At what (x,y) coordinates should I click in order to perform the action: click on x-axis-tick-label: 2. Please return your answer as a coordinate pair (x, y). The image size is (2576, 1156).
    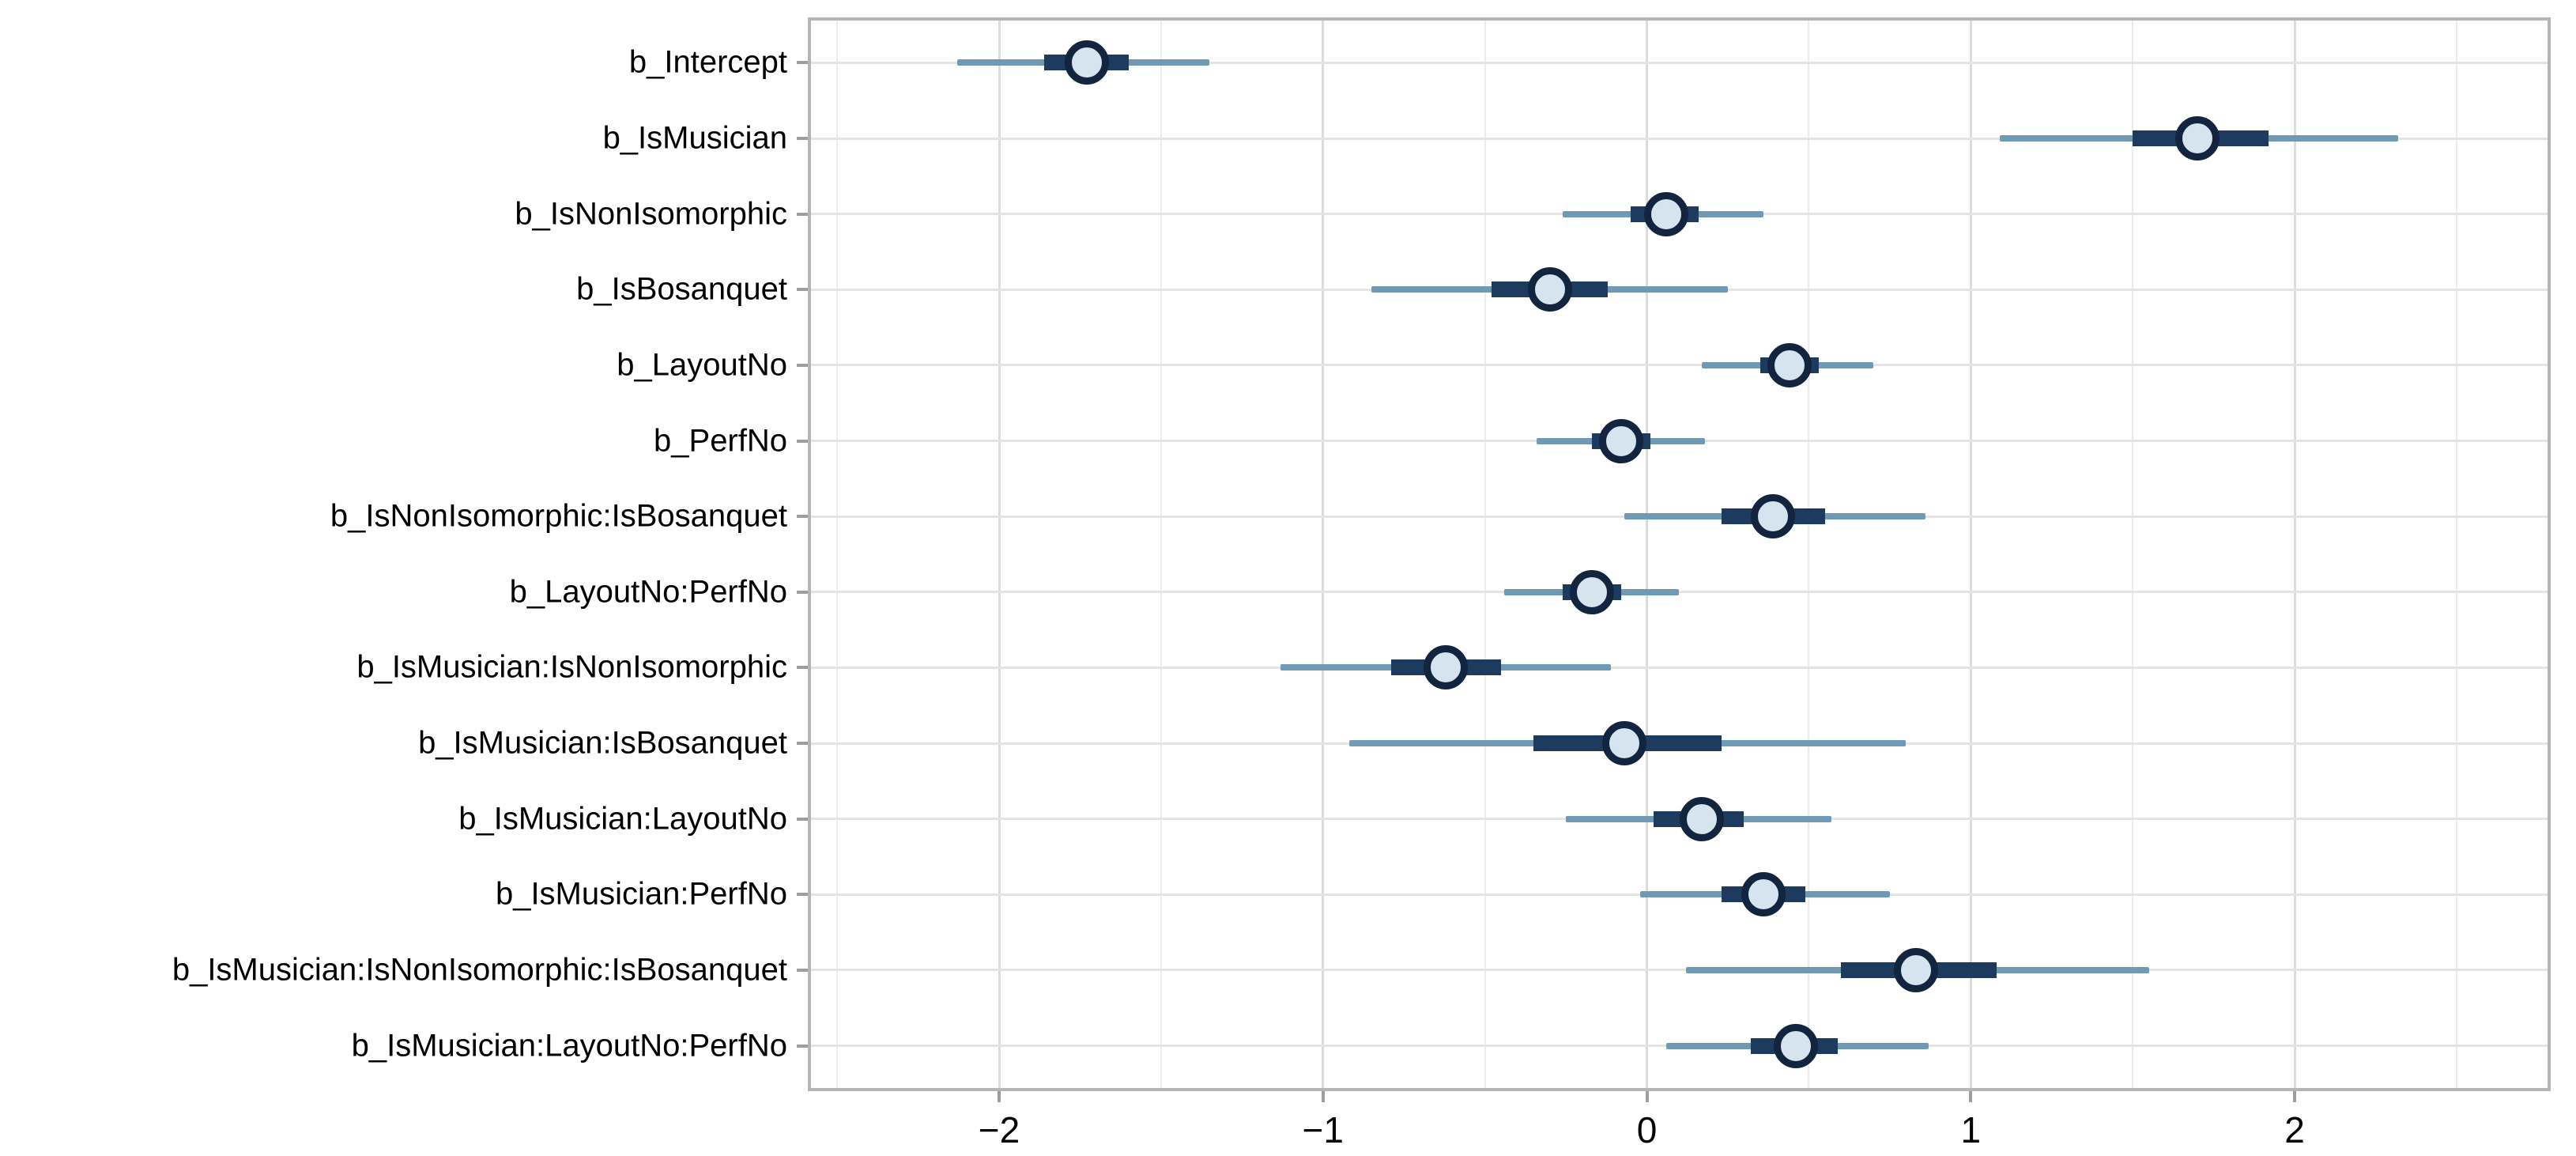
    Looking at the image, I should click on (2294, 1129).